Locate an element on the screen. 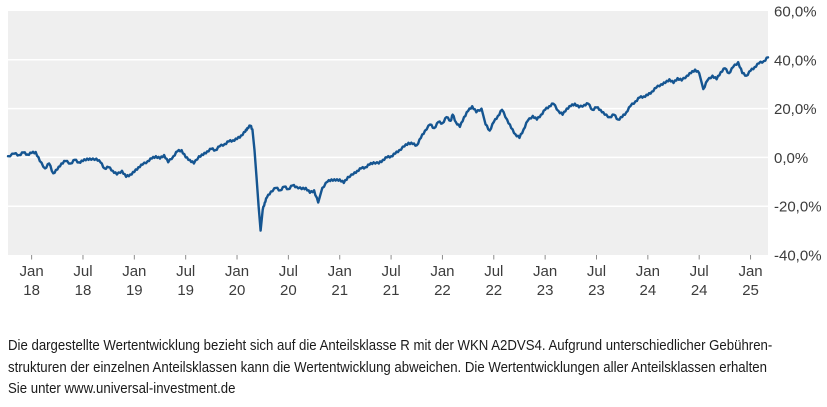 The height and width of the screenshot is (407, 827). y-tick-label: 40,0% is located at coordinates (795, 60).